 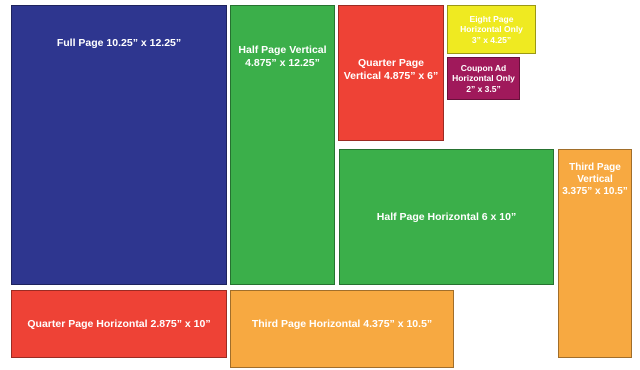 I want to click on quarter-page-vertical-label: Quarter Page Vertical 4.875” x 6”, so click(x=391, y=69).